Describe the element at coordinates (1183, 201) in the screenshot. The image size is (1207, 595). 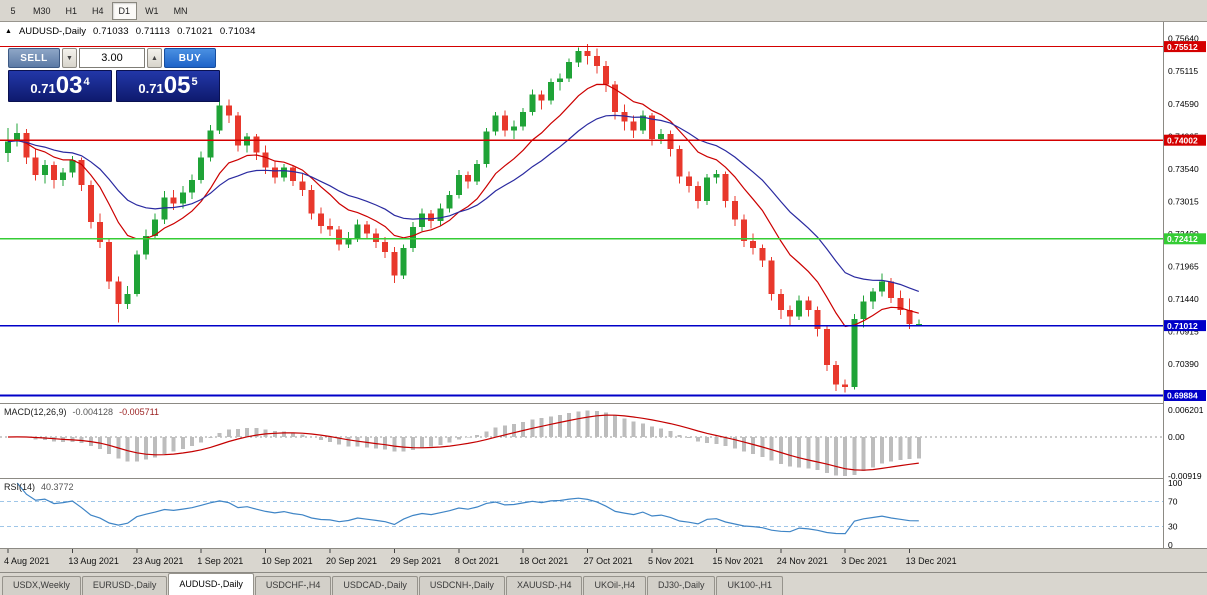
I see `svg-text: 0.73015` at that location.